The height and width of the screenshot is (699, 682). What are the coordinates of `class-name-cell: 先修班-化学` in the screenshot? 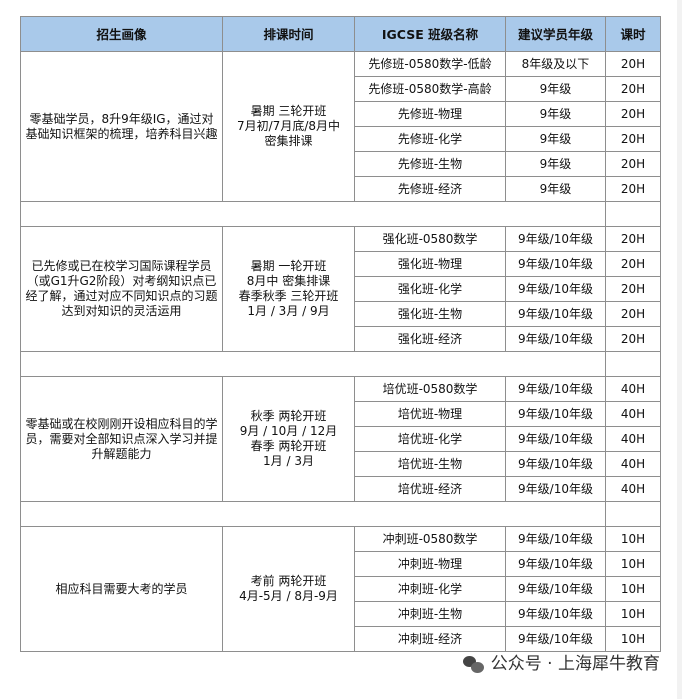 It's located at (430, 139).